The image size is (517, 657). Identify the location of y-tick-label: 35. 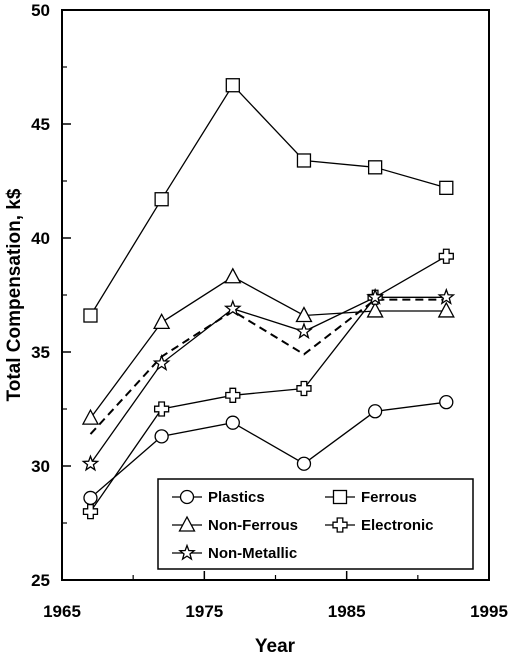
(40, 352).